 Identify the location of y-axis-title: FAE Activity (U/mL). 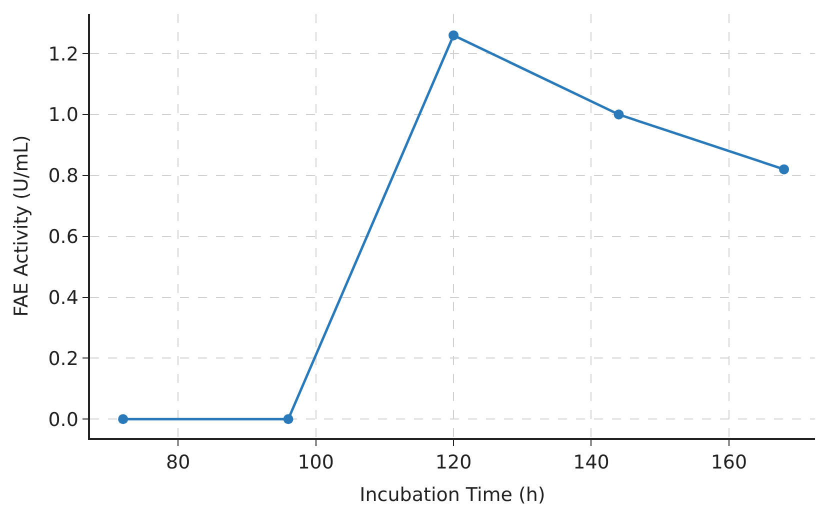
(21, 226).